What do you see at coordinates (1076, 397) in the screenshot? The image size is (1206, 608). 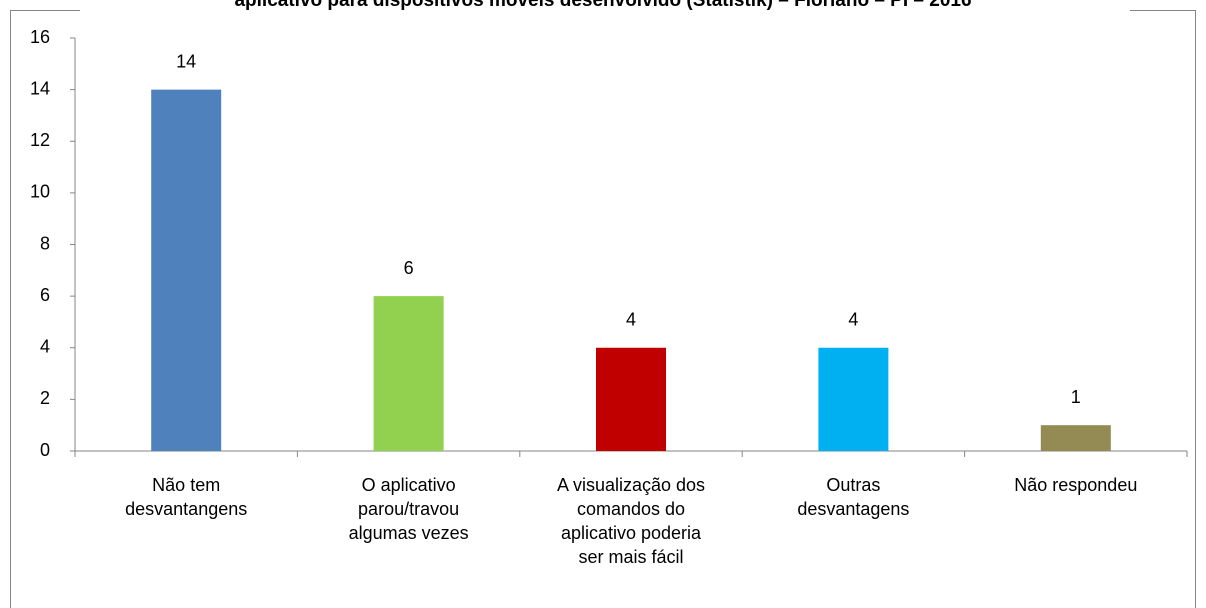 I see `data-label: 1` at bounding box center [1076, 397].